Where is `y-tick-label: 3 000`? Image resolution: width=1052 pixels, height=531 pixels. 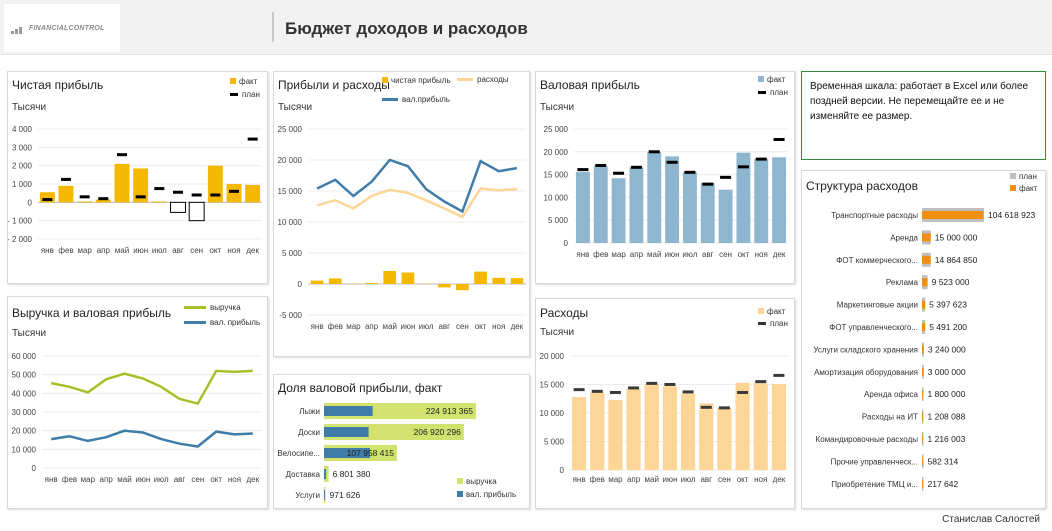 y-tick-label: 3 000 is located at coordinates (22, 147).